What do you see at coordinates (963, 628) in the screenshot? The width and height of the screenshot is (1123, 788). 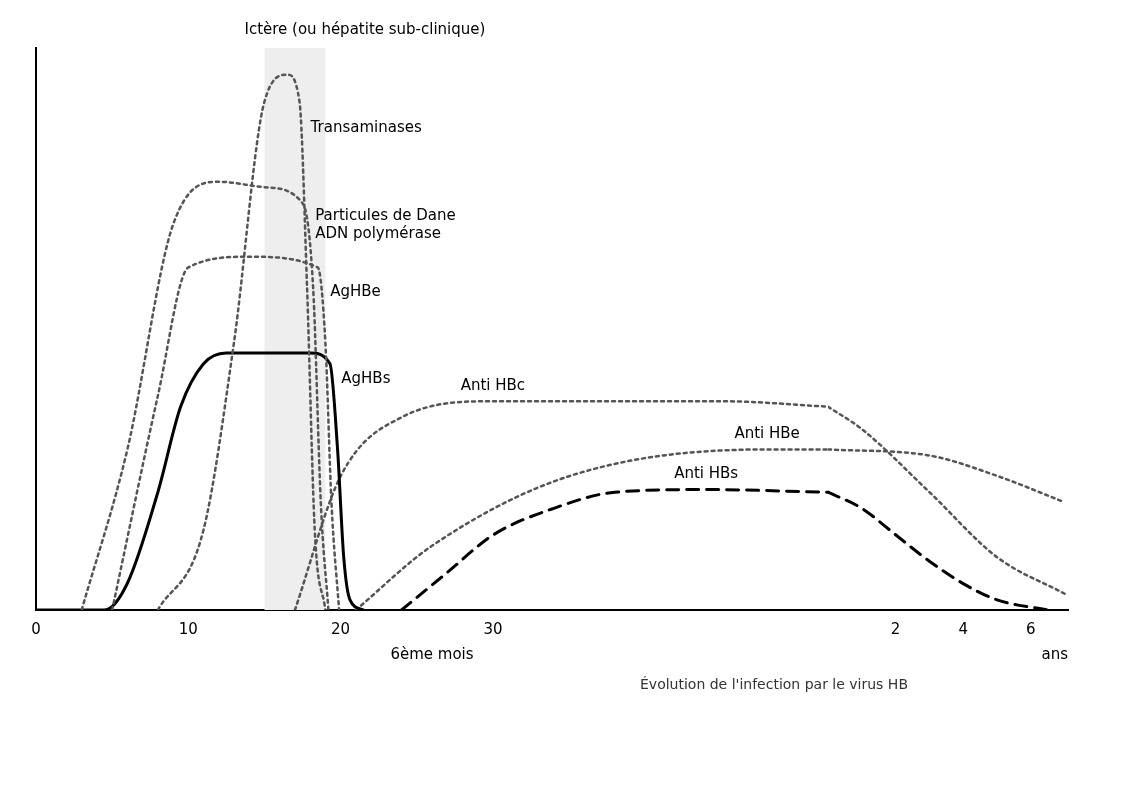 I see `x-tick-label: 4` at bounding box center [963, 628].